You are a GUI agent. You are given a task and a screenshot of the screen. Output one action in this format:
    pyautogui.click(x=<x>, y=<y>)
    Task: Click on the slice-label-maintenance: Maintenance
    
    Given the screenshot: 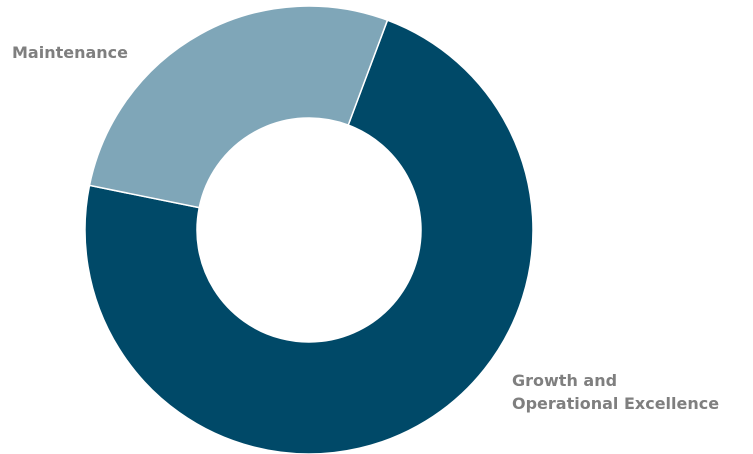 What is the action you would take?
    pyautogui.click(x=70, y=52)
    